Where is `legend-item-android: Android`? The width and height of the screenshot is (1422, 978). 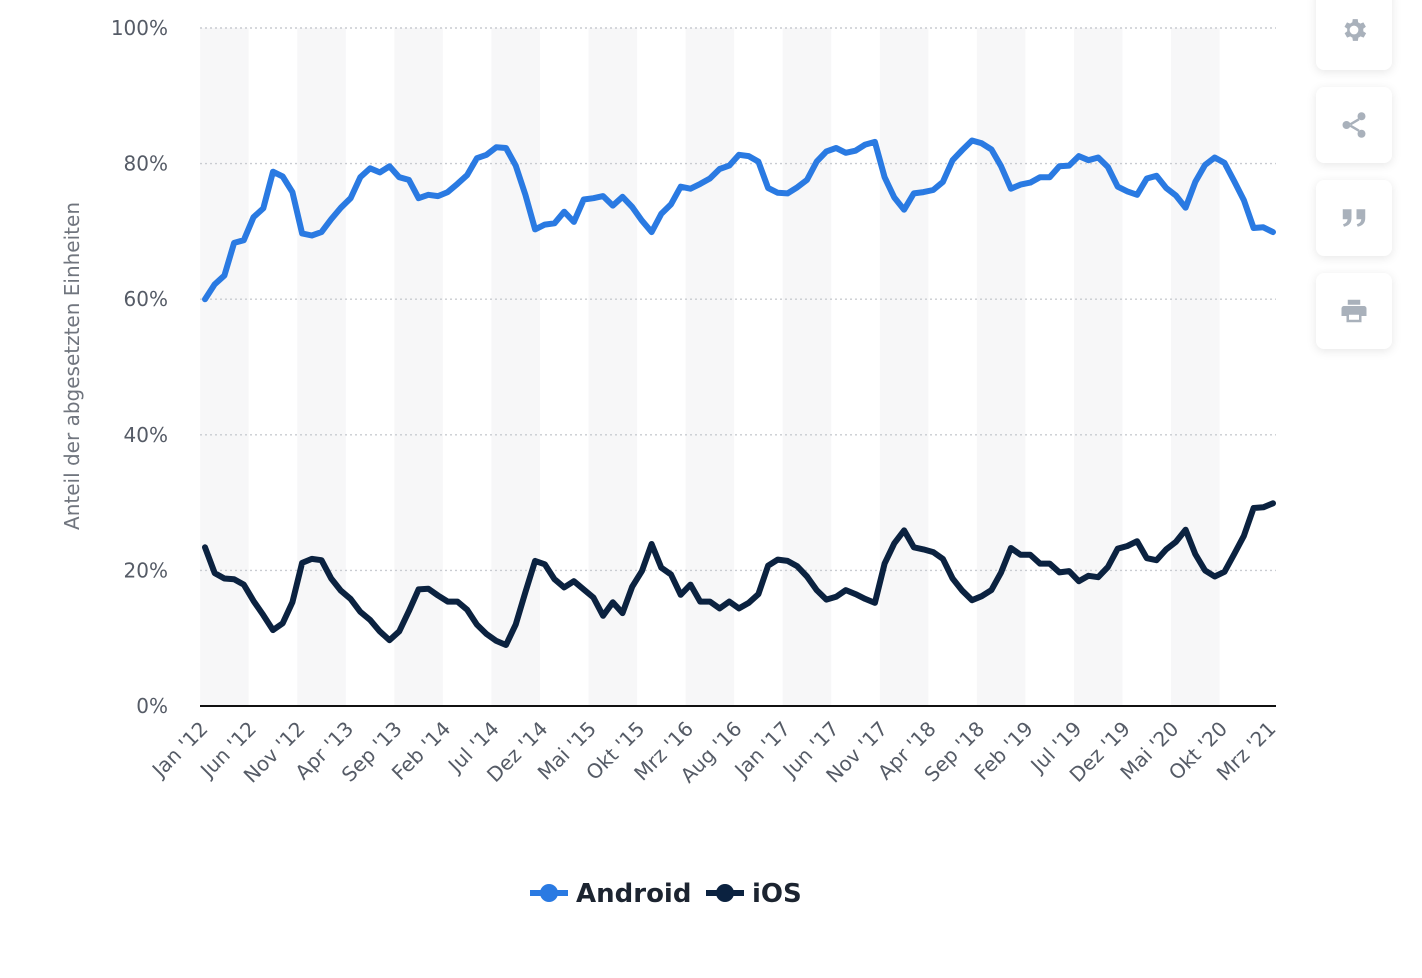
legend-item-android: Android is located at coordinates (610, 894).